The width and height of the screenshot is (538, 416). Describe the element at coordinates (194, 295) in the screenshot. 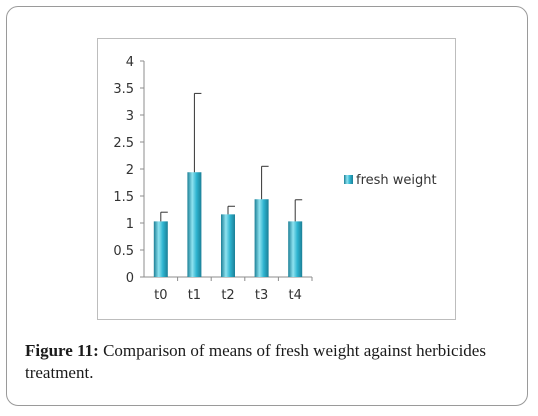

I see `x-tick-label-t1: t1` at that location.